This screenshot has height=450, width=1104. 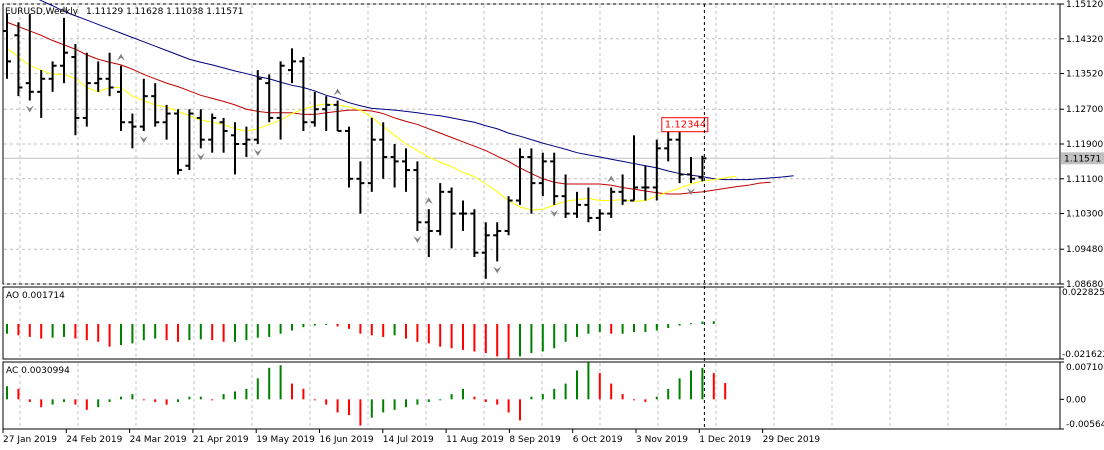 What do you see at coordinates (35, 296) in the screenshot?
I see `ao-label: AO 0.001714` at bounding box center [35, 296].